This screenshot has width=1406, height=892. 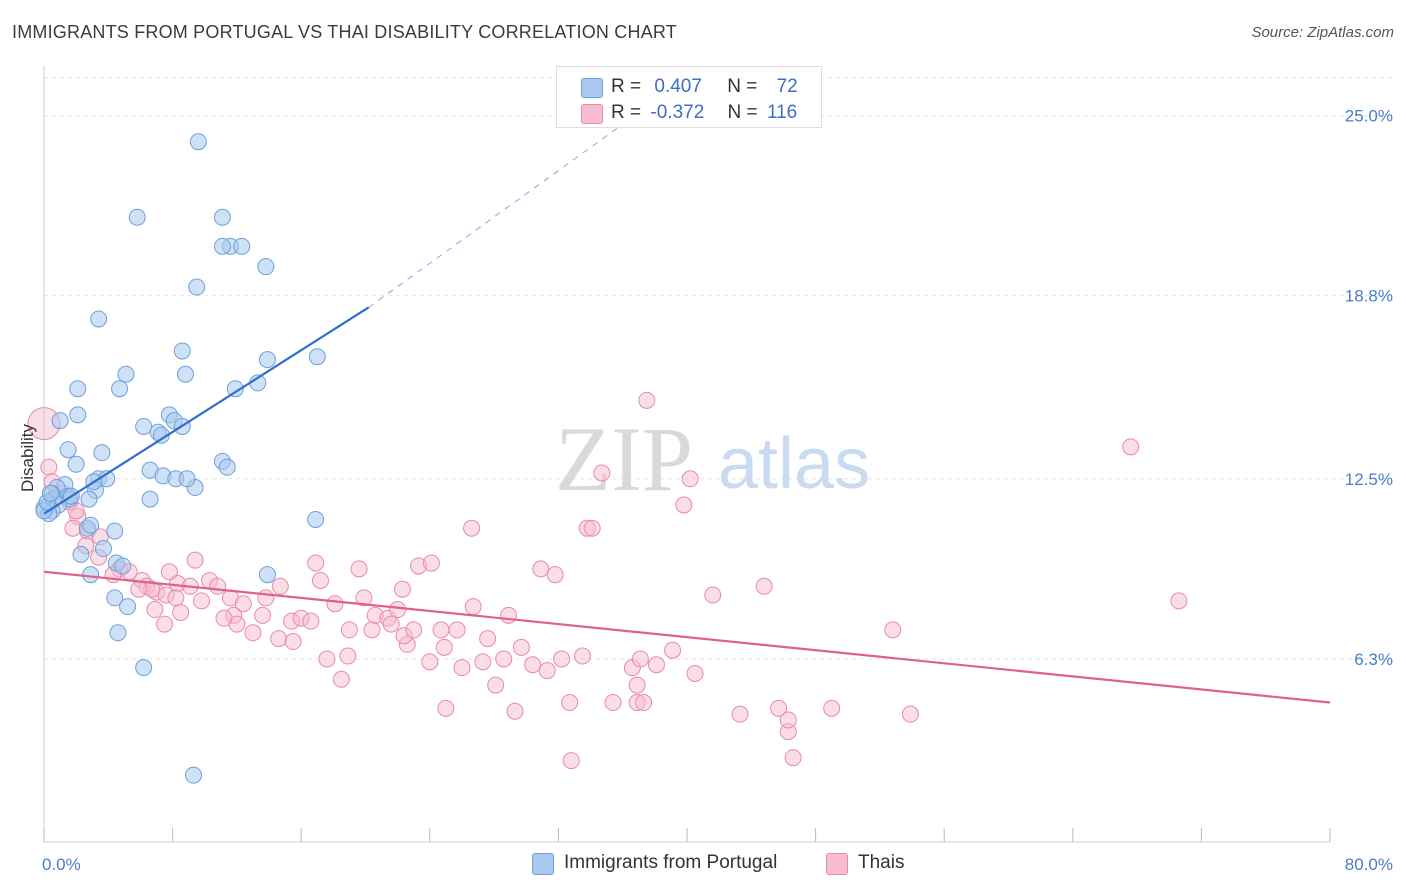 I want to click on y-tick-label: 18.8%, so click(x=1369, y=296).